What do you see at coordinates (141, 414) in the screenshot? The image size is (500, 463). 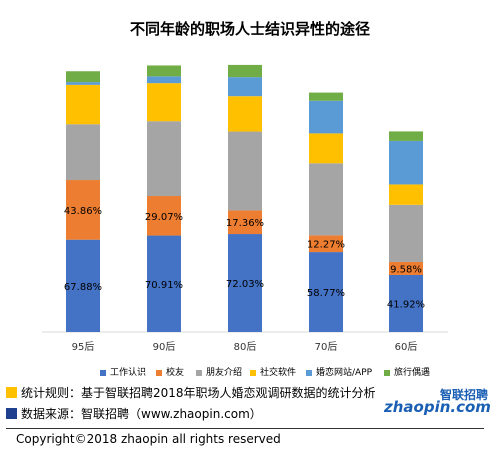 I see `footnote-source-text: 数据来源：智联招聘（www.zhaopin.com）` at bounding box center [141, 414].